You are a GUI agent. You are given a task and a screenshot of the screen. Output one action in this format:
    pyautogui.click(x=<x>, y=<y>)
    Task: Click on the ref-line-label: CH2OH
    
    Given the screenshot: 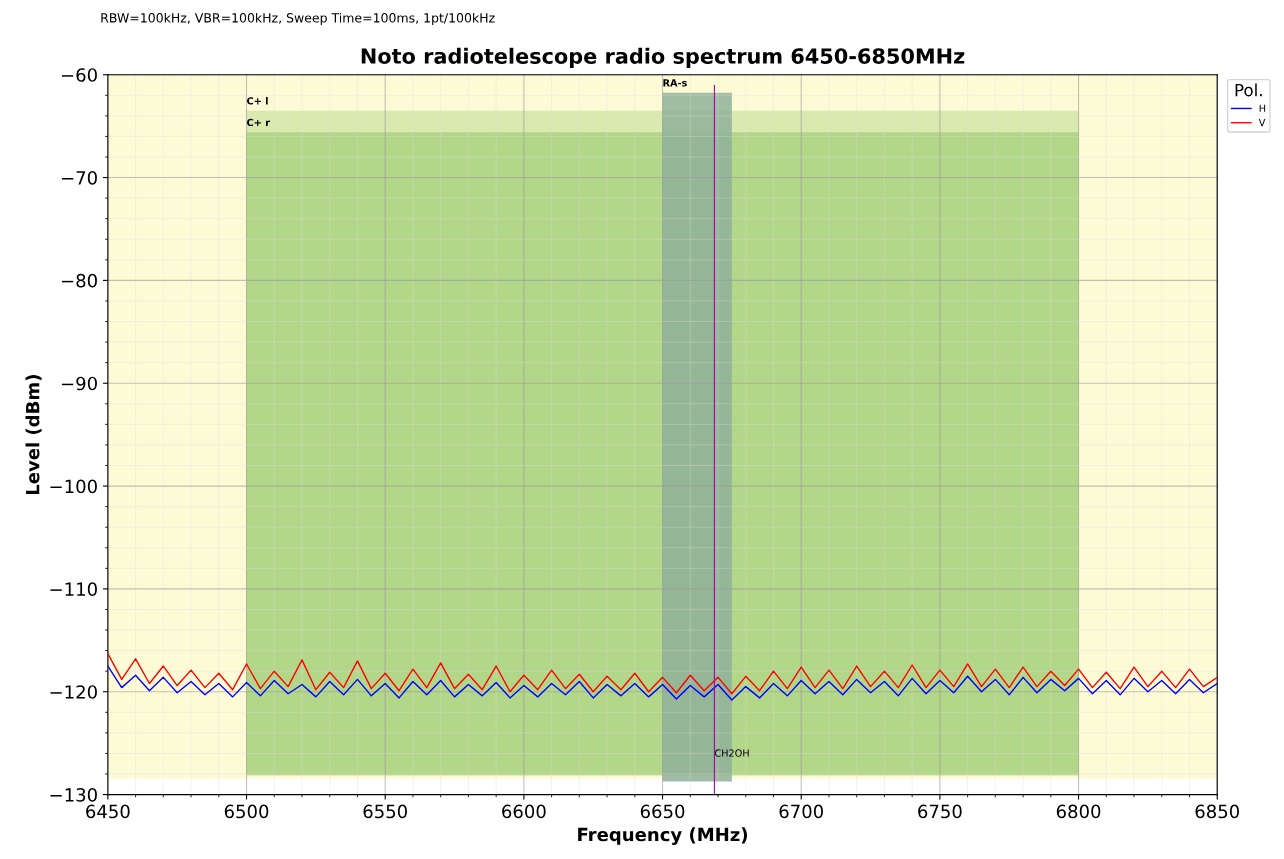 What is the action you would take?
    pyautogui.click(x=731, y=753)
    